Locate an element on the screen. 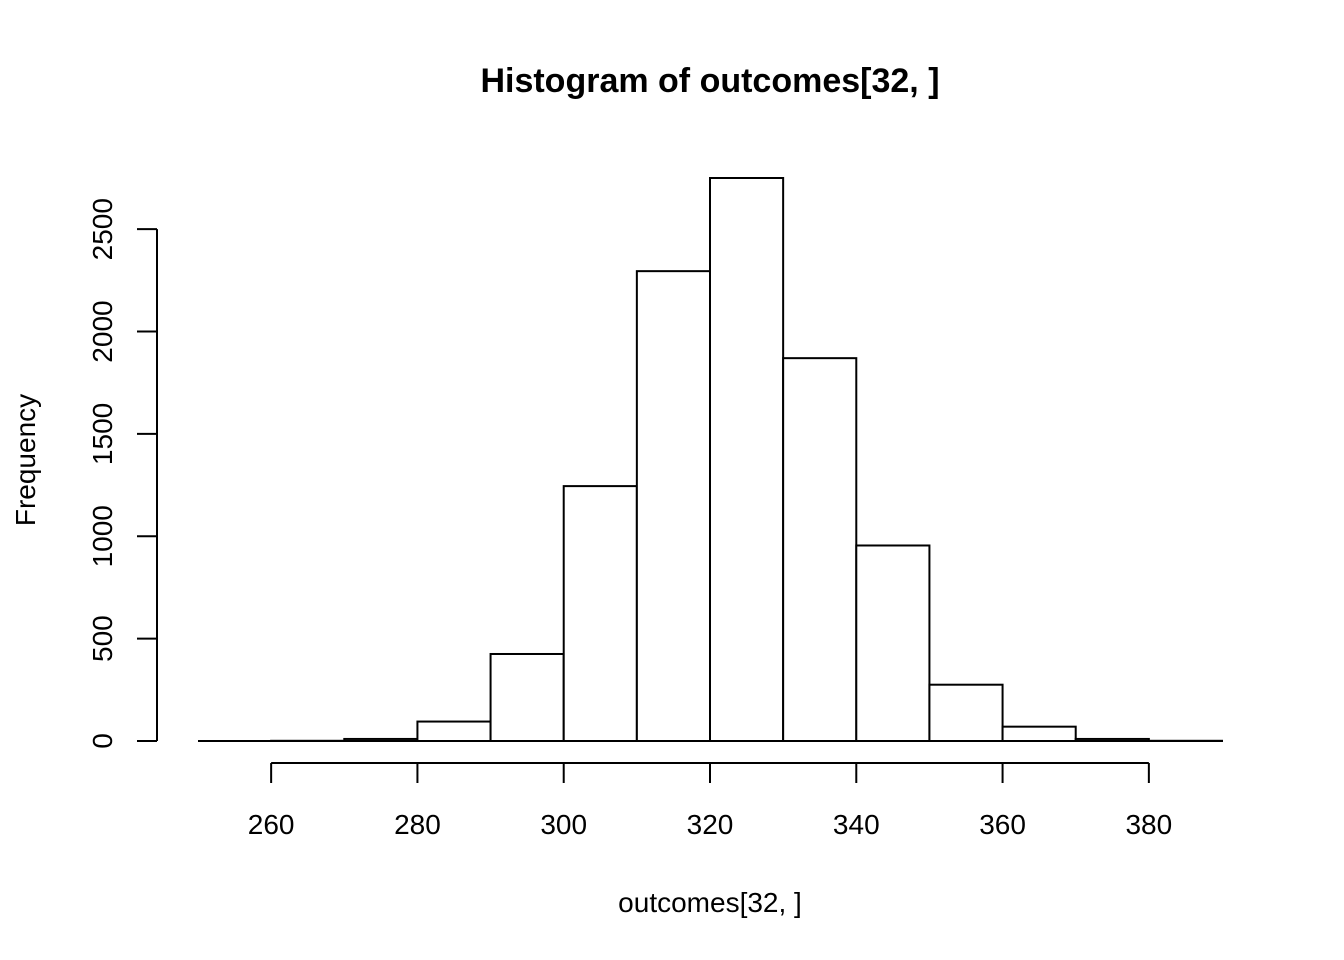 The image size is (1344, 960). y-tick-label: 1000 is located at coordinates (102, 536).